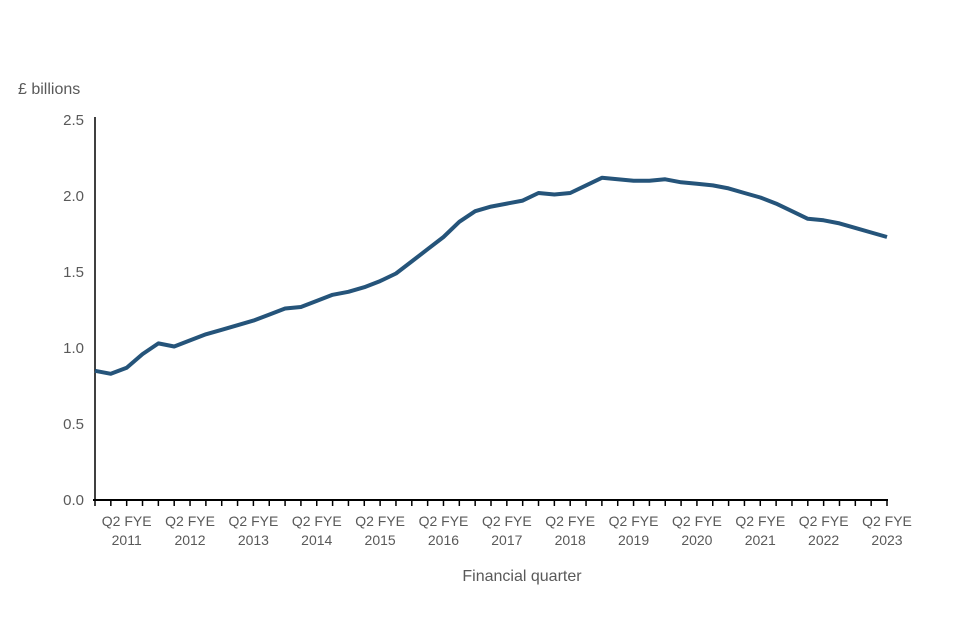 The height and width of the screenshot is (640, 960). What do you see at coordinates (73, 500) in the screenshot?
I see `y-tick-label: 0.0` at bounding box center [73, 500].